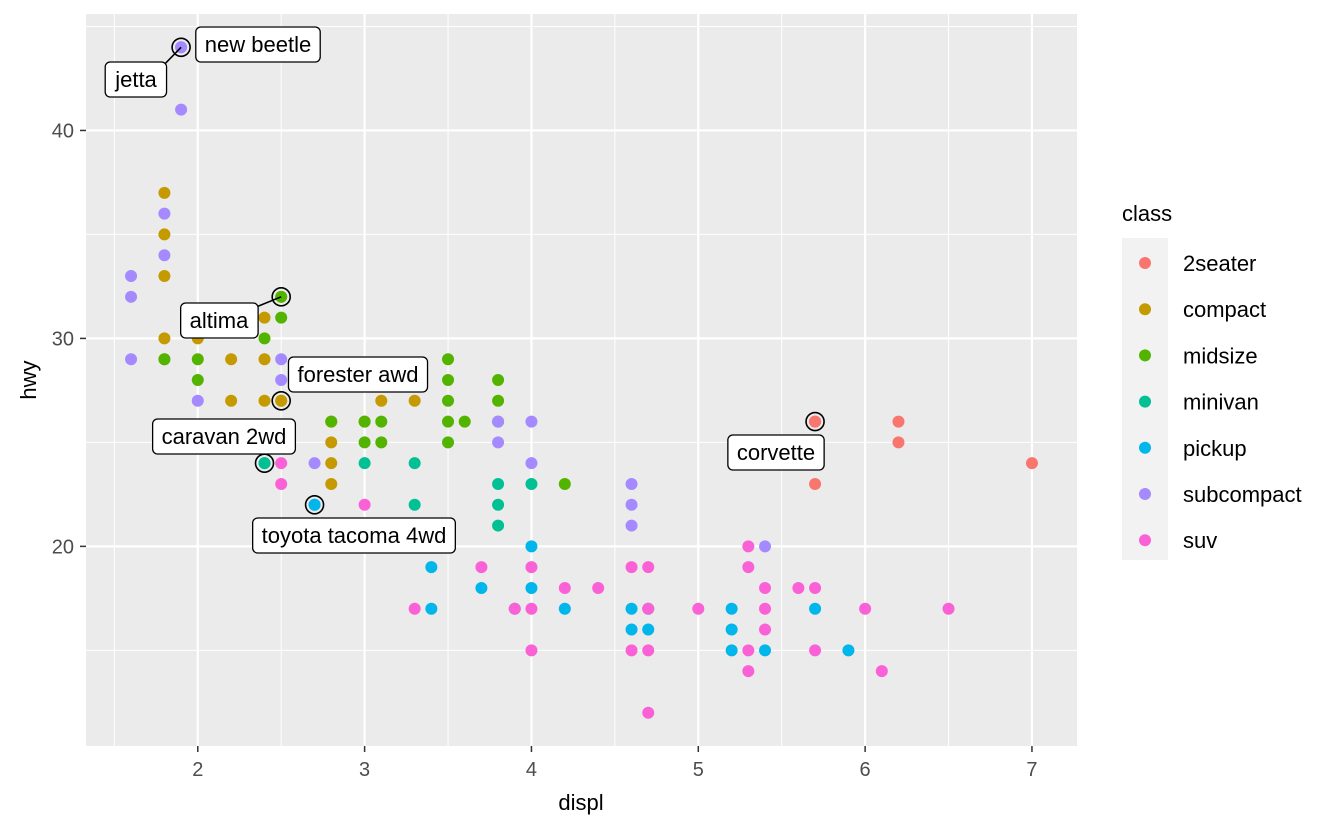 The height and width of the screenshot is (830, 1344). I want to click on annotation-text: new beetle, so click(258, 44).